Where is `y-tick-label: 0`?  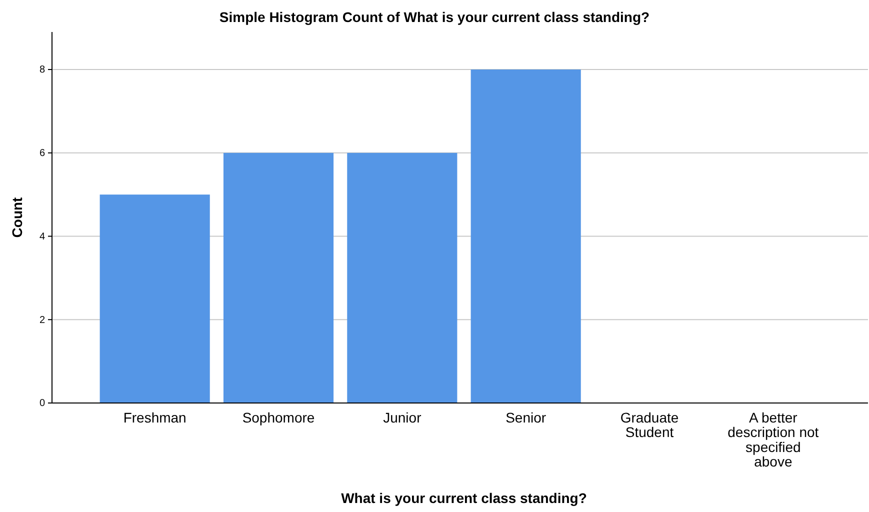 y-tick-label: 0 is located at coordinates (42, 404).